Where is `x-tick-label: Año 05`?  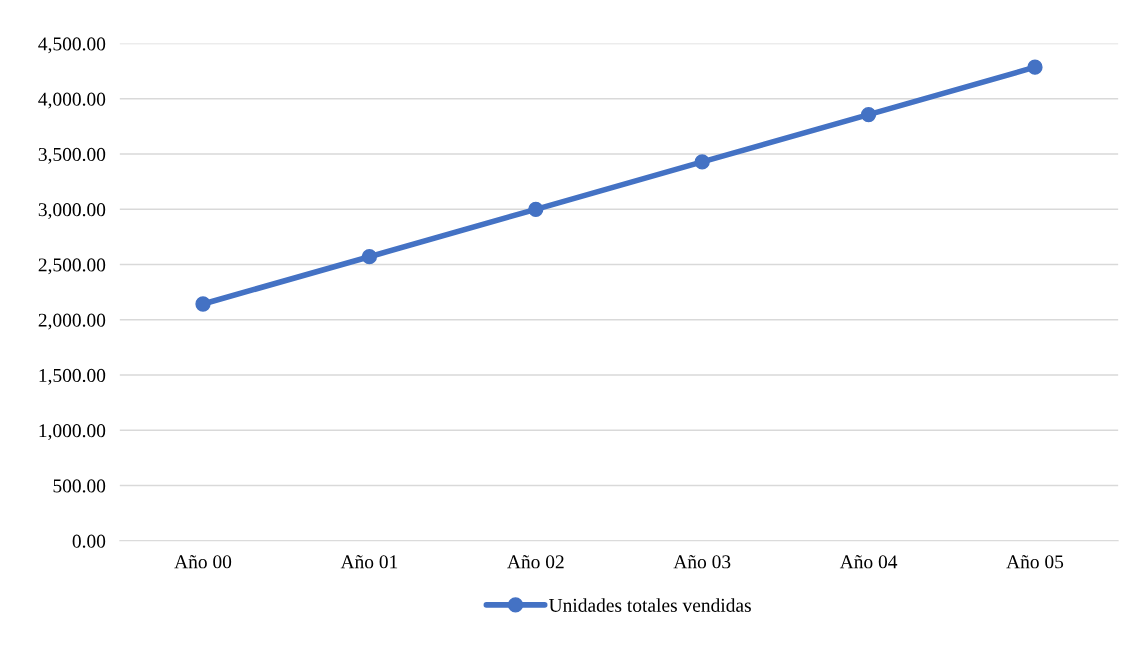
x-tick-label: Año 05 is located at coordinates (1035, 562).